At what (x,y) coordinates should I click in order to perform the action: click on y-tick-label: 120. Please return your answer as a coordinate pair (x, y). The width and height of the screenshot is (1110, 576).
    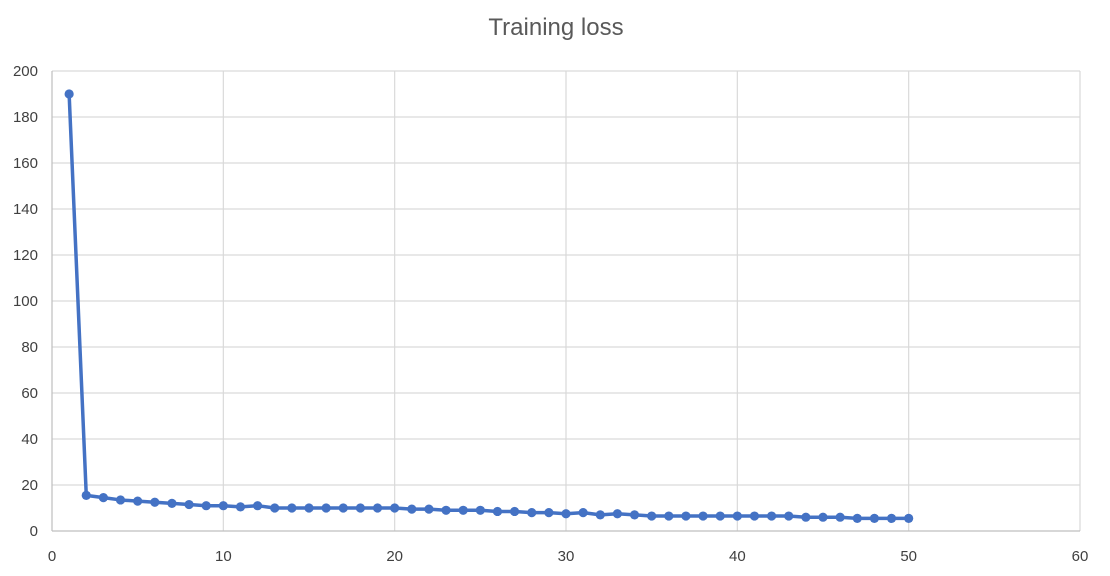
    Looking at the image, I should click on (25, 255).